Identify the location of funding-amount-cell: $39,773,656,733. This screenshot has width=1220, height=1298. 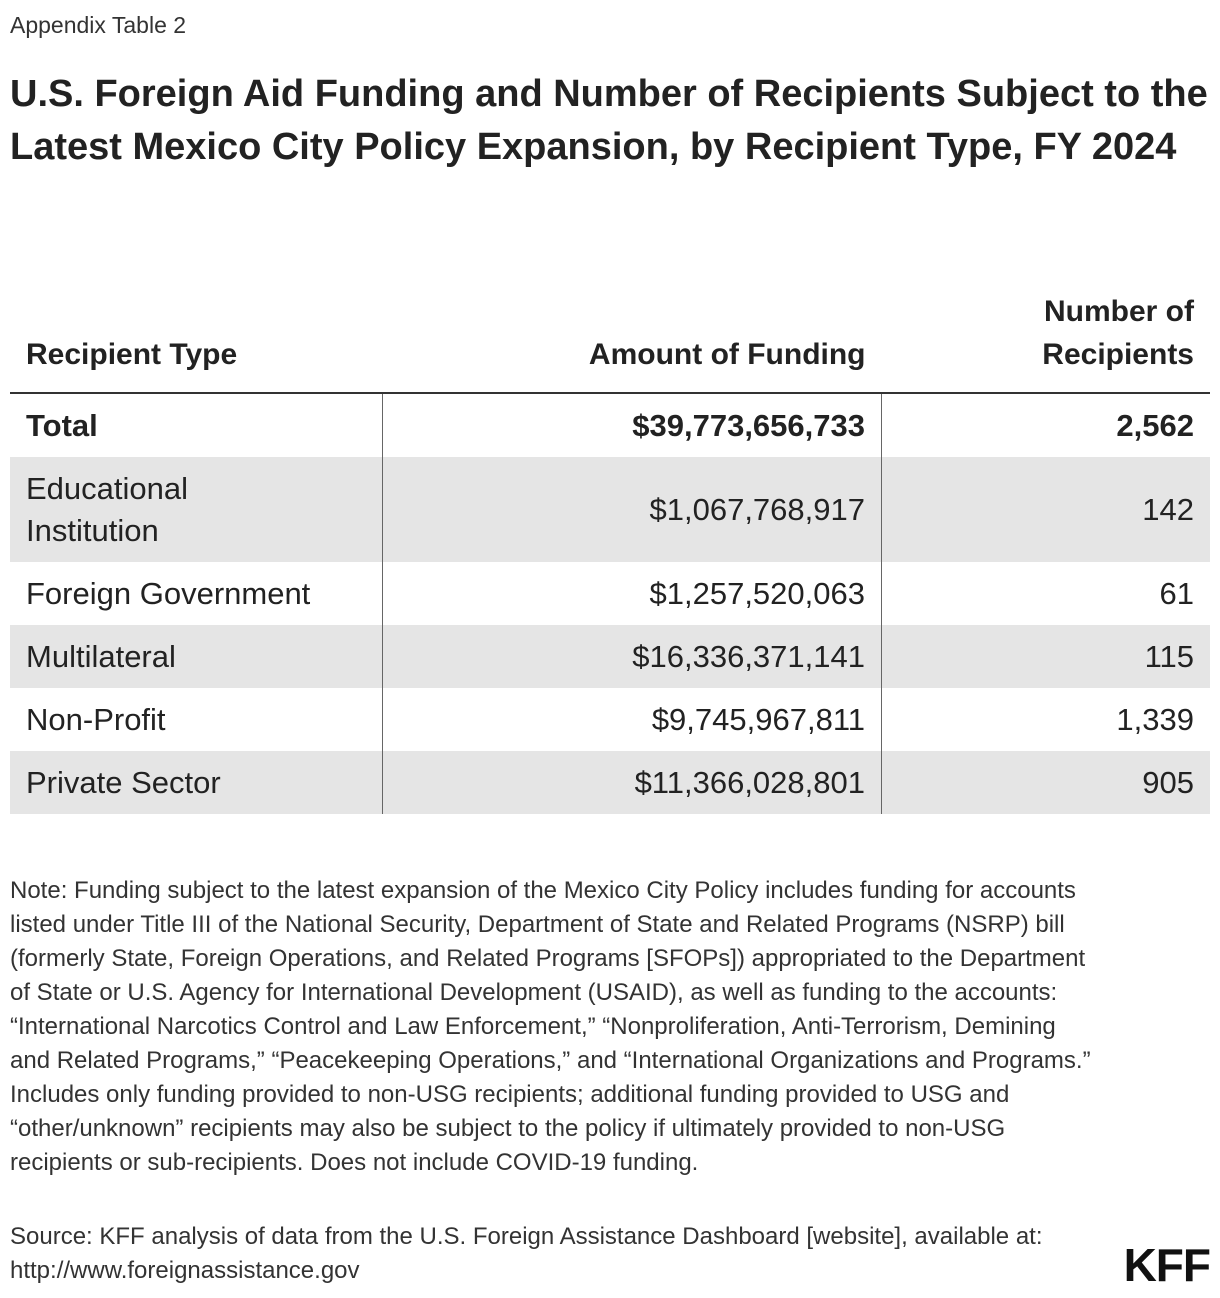
(632, 425).